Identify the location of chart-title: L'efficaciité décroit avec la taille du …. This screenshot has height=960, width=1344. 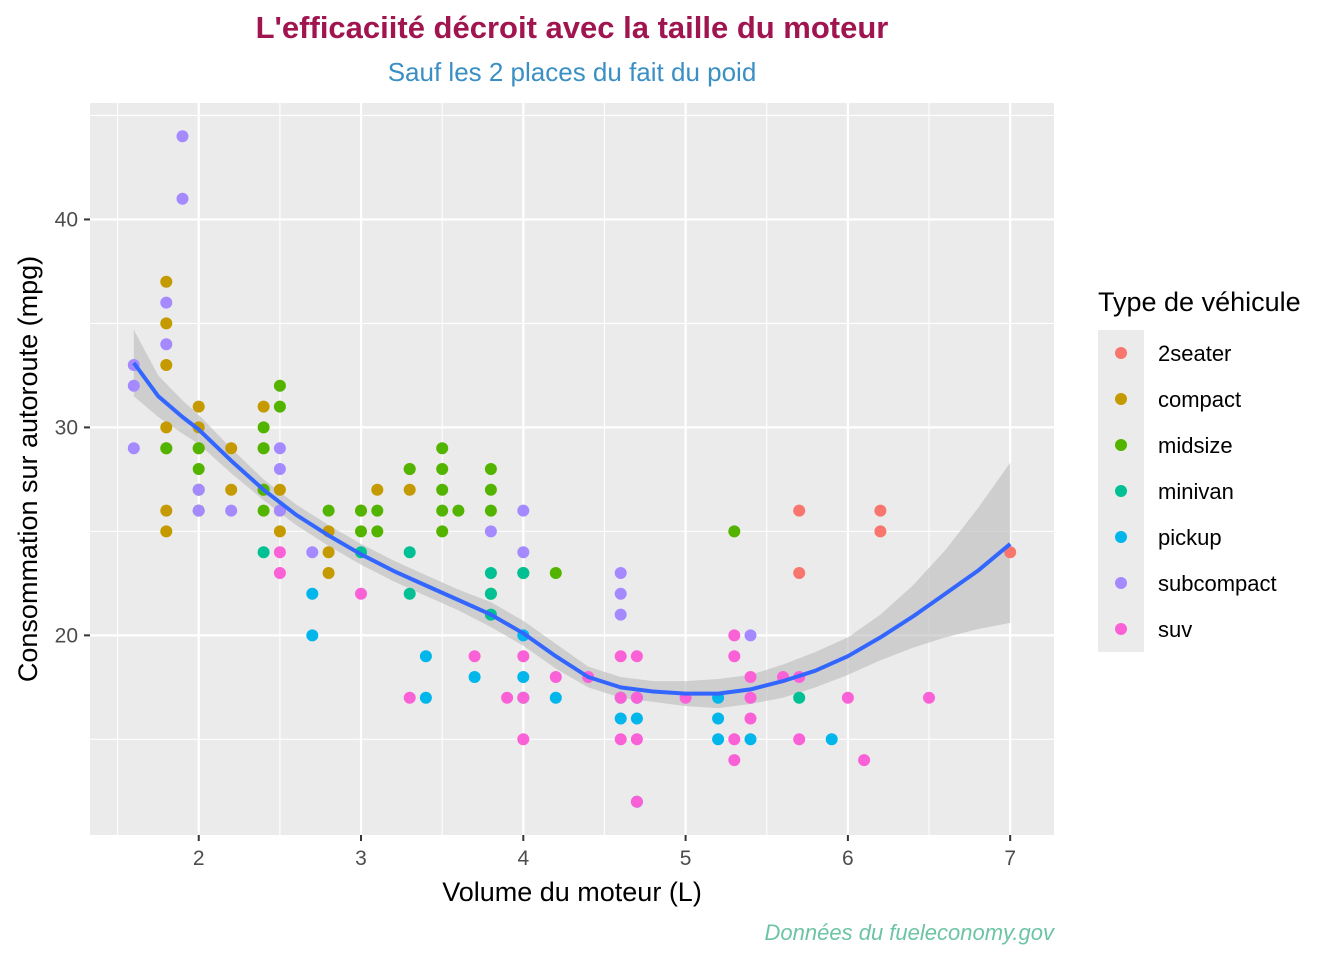
(572, 27).